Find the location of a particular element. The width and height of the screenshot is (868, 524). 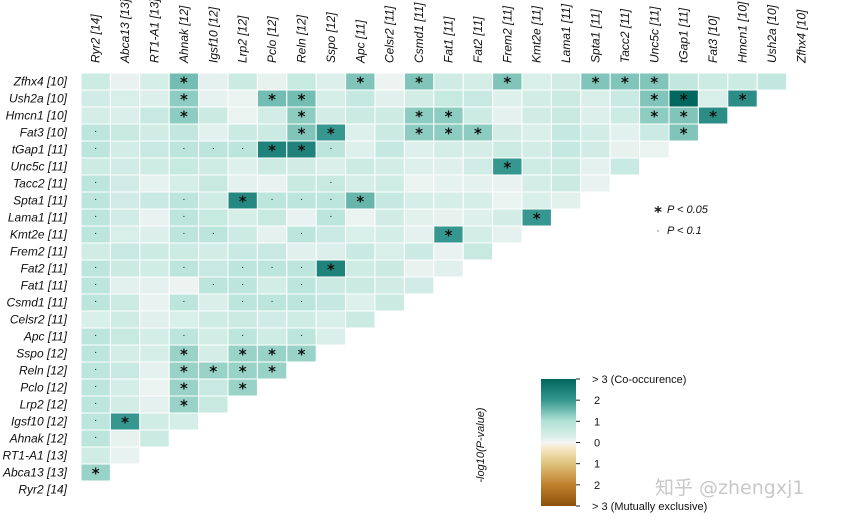

column-label: Lrp2 [12] is located at coordinates (243, 39).